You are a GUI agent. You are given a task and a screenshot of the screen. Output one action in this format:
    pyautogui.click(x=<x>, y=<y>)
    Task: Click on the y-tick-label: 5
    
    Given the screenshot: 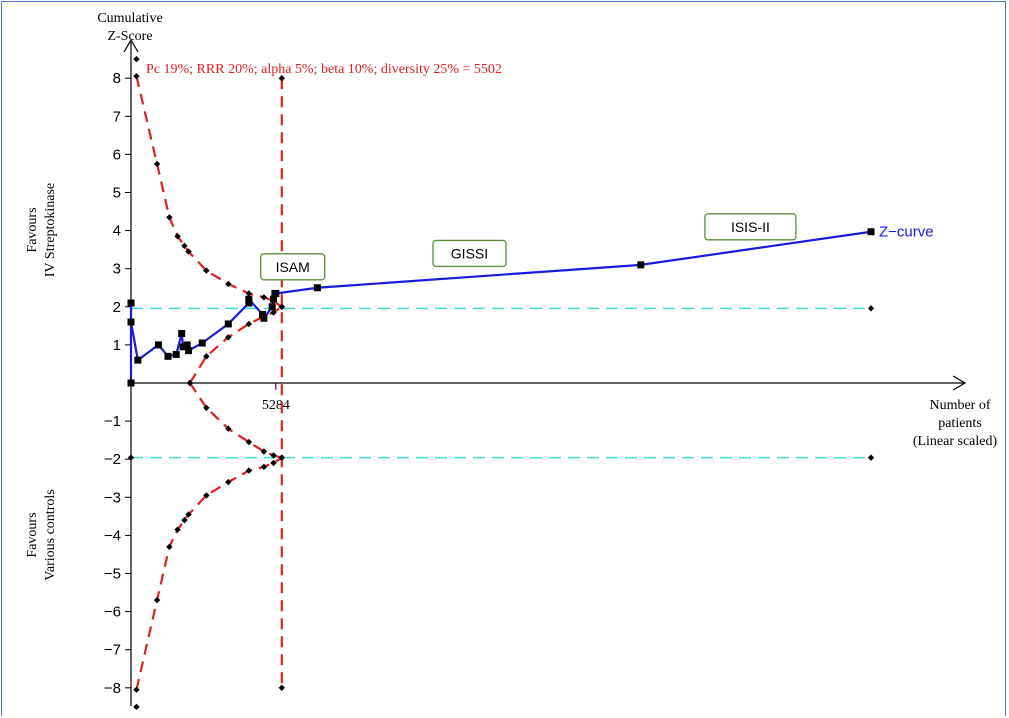 What is the action you would take?
    pyautogui.click(x=117, y=193)
    